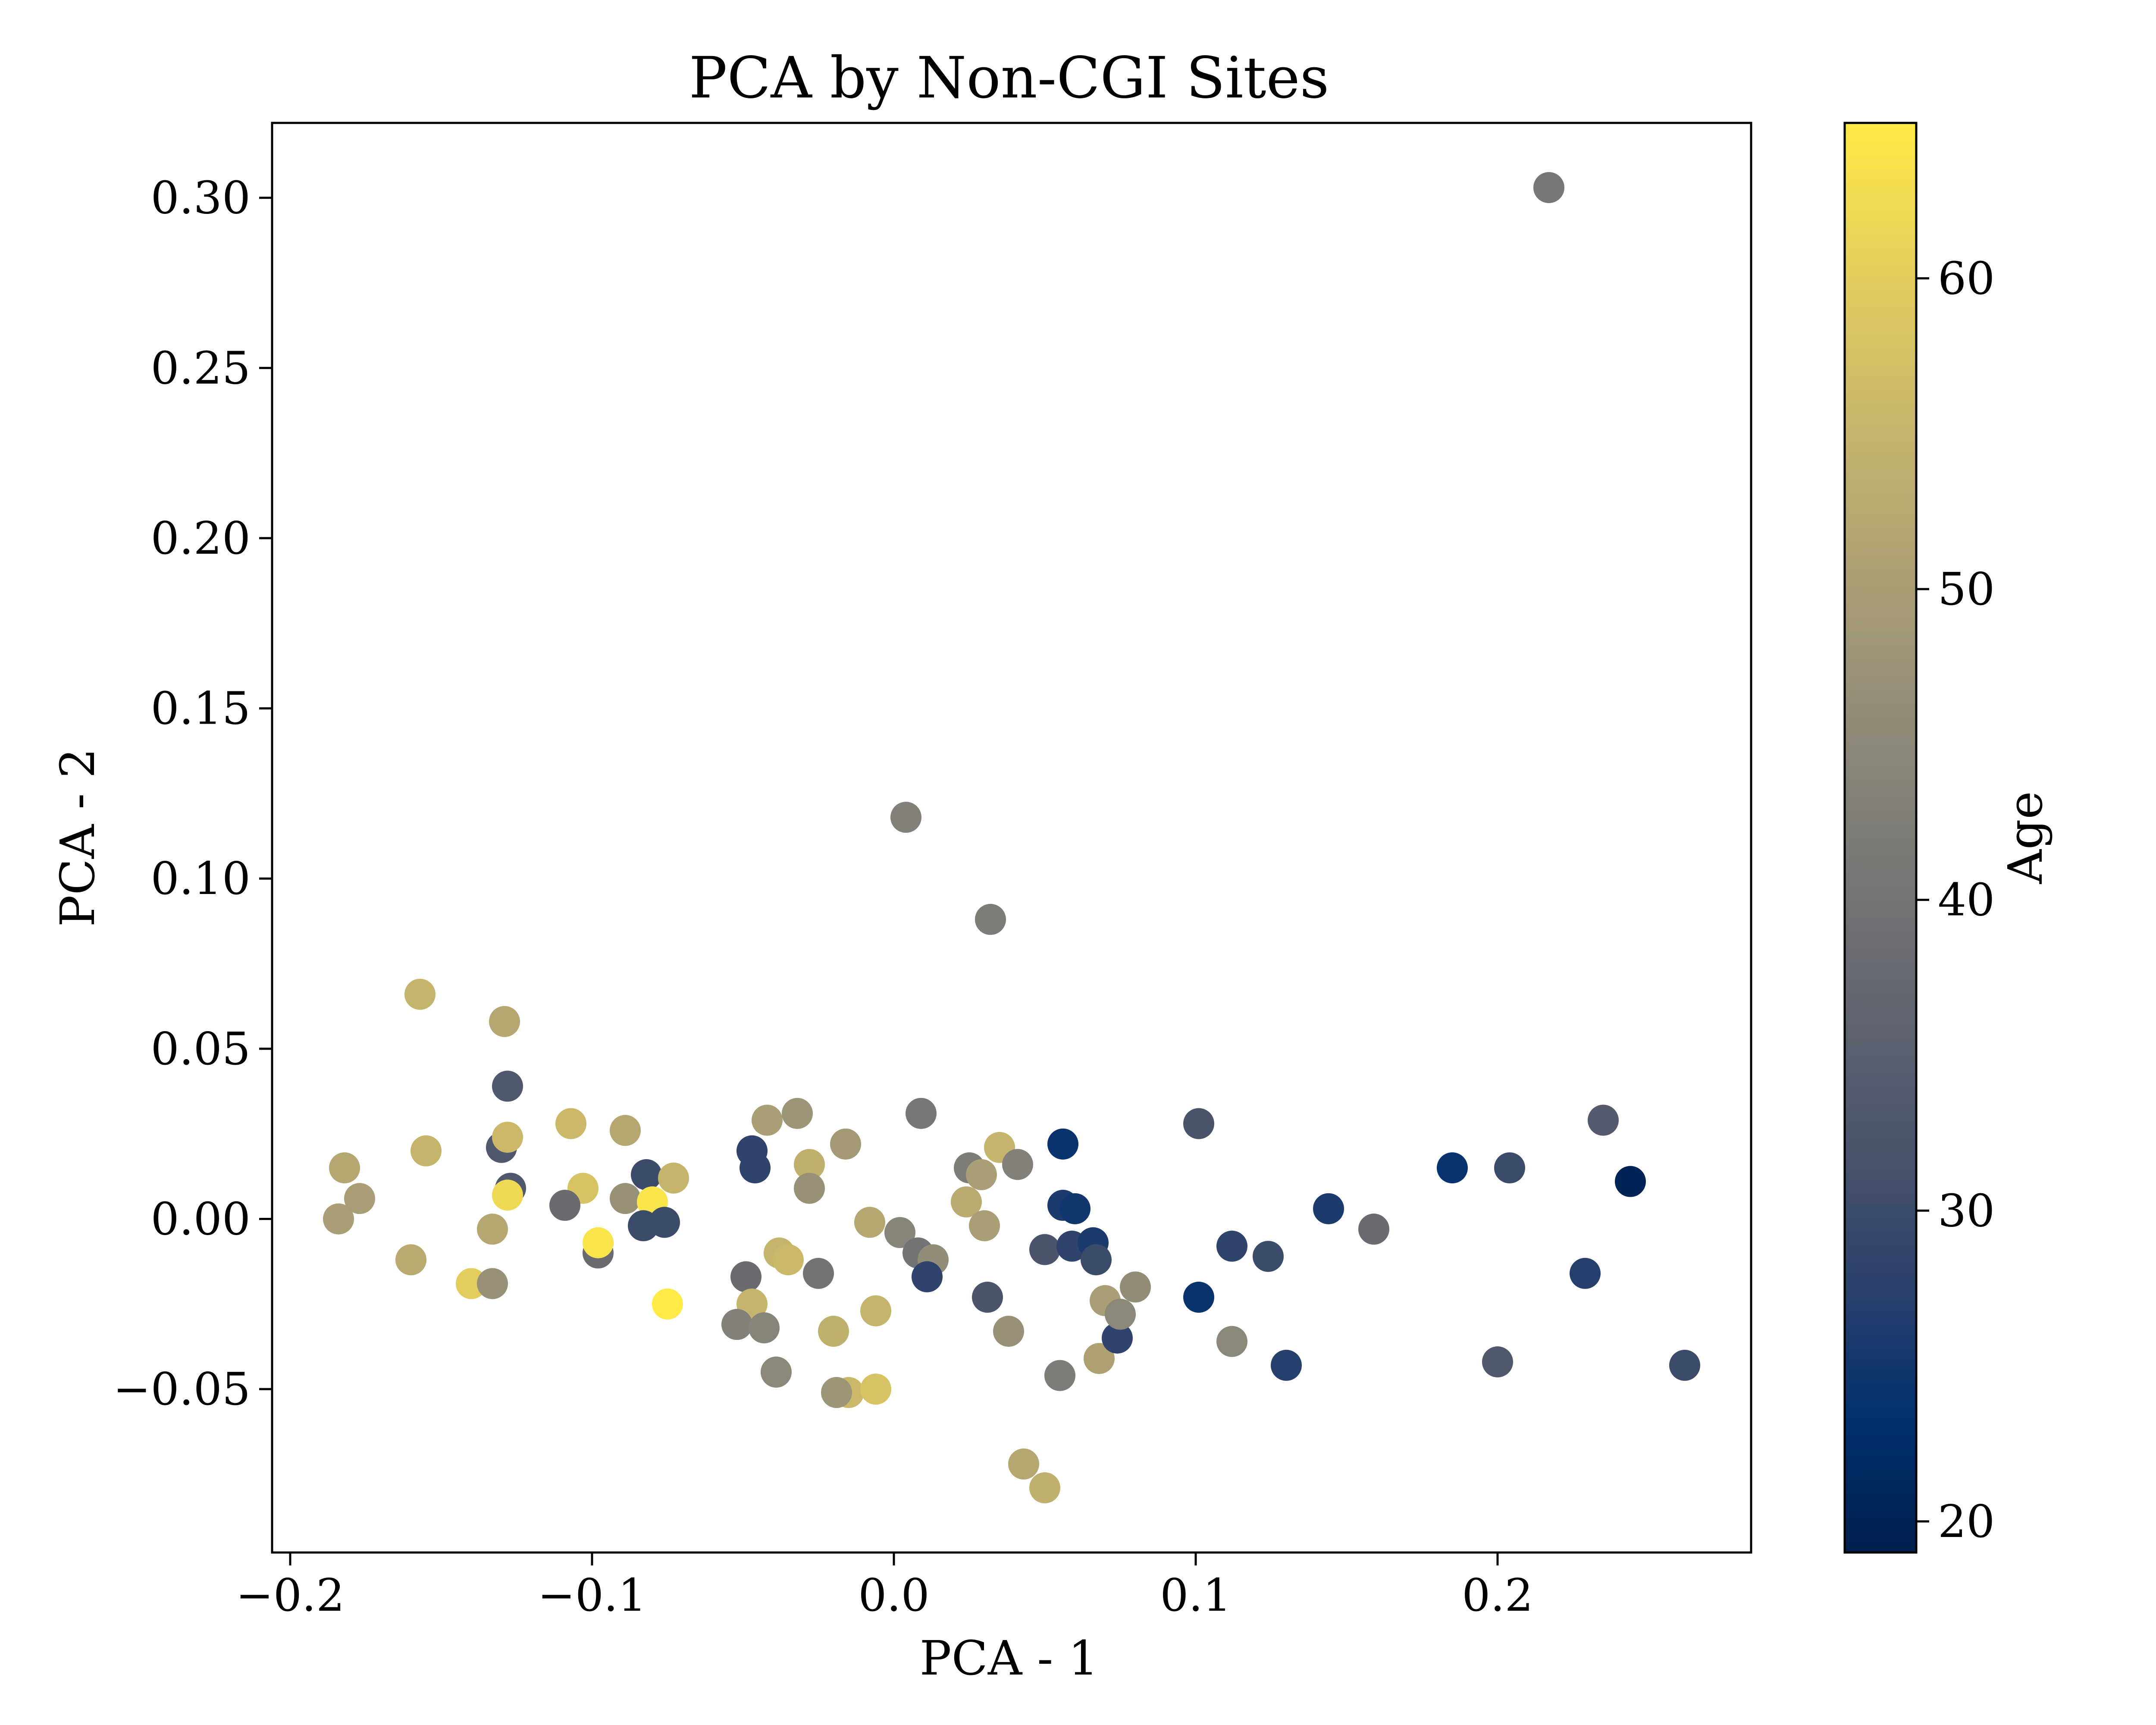 The height and width of the screenshot is (1725, 2156). What do you see at coordinates (200, 879) in the screenshot?
I see `y-tick-label: 0.10` at bounding box center [200, 879].